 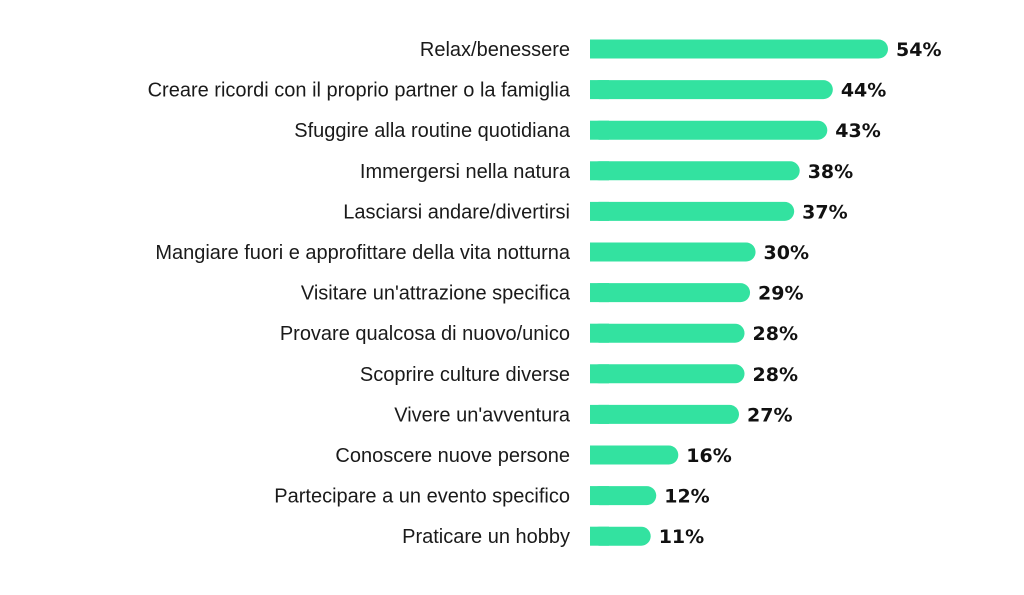 I want to click on category-label: Provare qualcosa di nuovo/unico, so click(x=425, y=334).